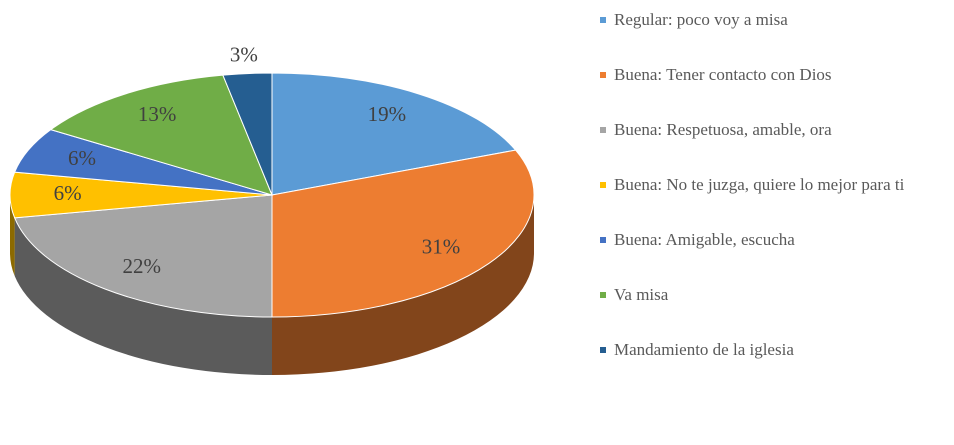 The image size is (954, 445). I want to click on legend-item: Va misa, so click(775, 294).